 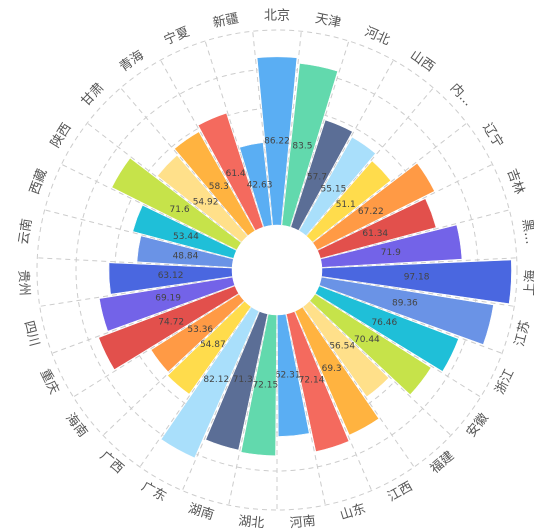 What do you see at coordinates (61, 136) in the screenshot?
I see `category-label: 陕西` at bounding box center [61, 136].